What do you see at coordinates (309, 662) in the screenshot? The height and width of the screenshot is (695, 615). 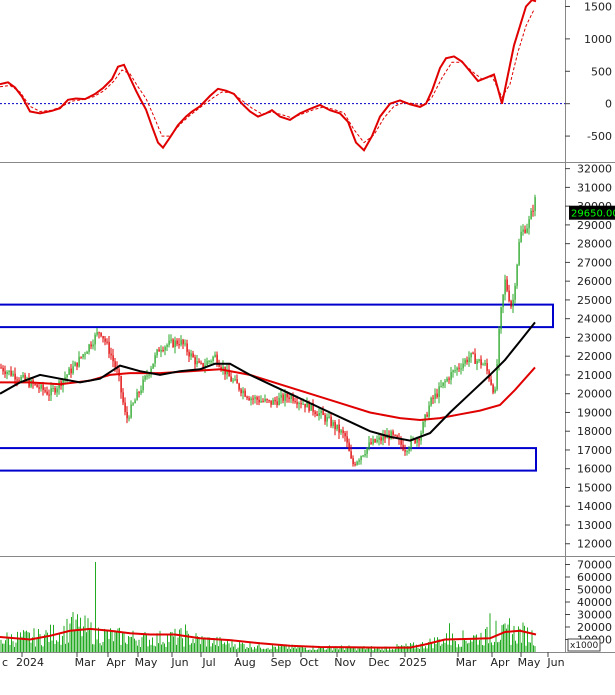 I see `x-tick-label: Oct` at bounding box center [309, 662].